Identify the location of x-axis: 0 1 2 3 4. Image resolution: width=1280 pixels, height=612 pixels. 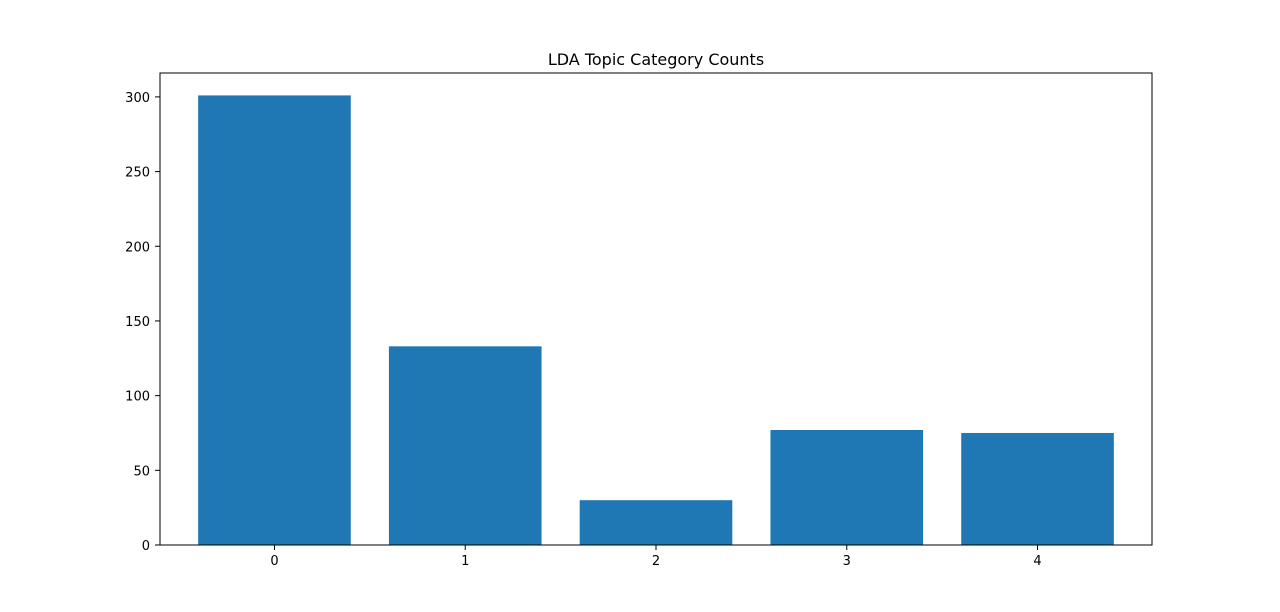
(656, 557).